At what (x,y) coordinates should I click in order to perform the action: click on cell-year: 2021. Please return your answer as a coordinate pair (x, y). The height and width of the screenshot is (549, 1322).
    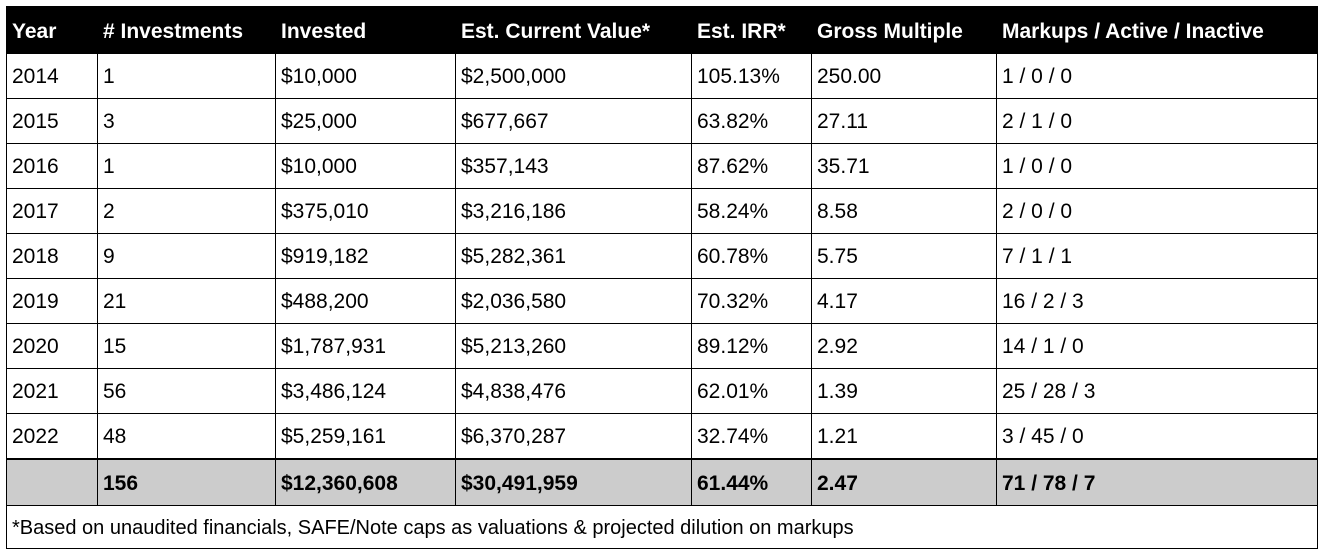
    Looking at the image, I should click on (52, 391).